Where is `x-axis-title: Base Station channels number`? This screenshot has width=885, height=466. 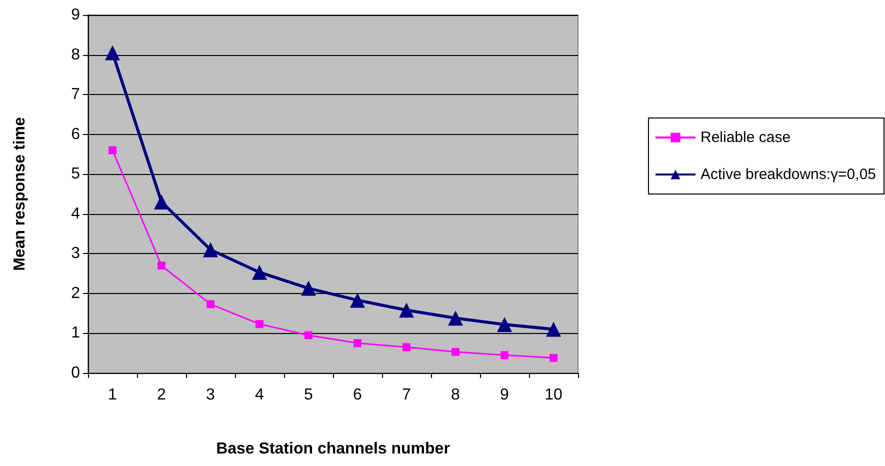
x-axis-title: Base Station channels number is located at coordinates (333, 449).